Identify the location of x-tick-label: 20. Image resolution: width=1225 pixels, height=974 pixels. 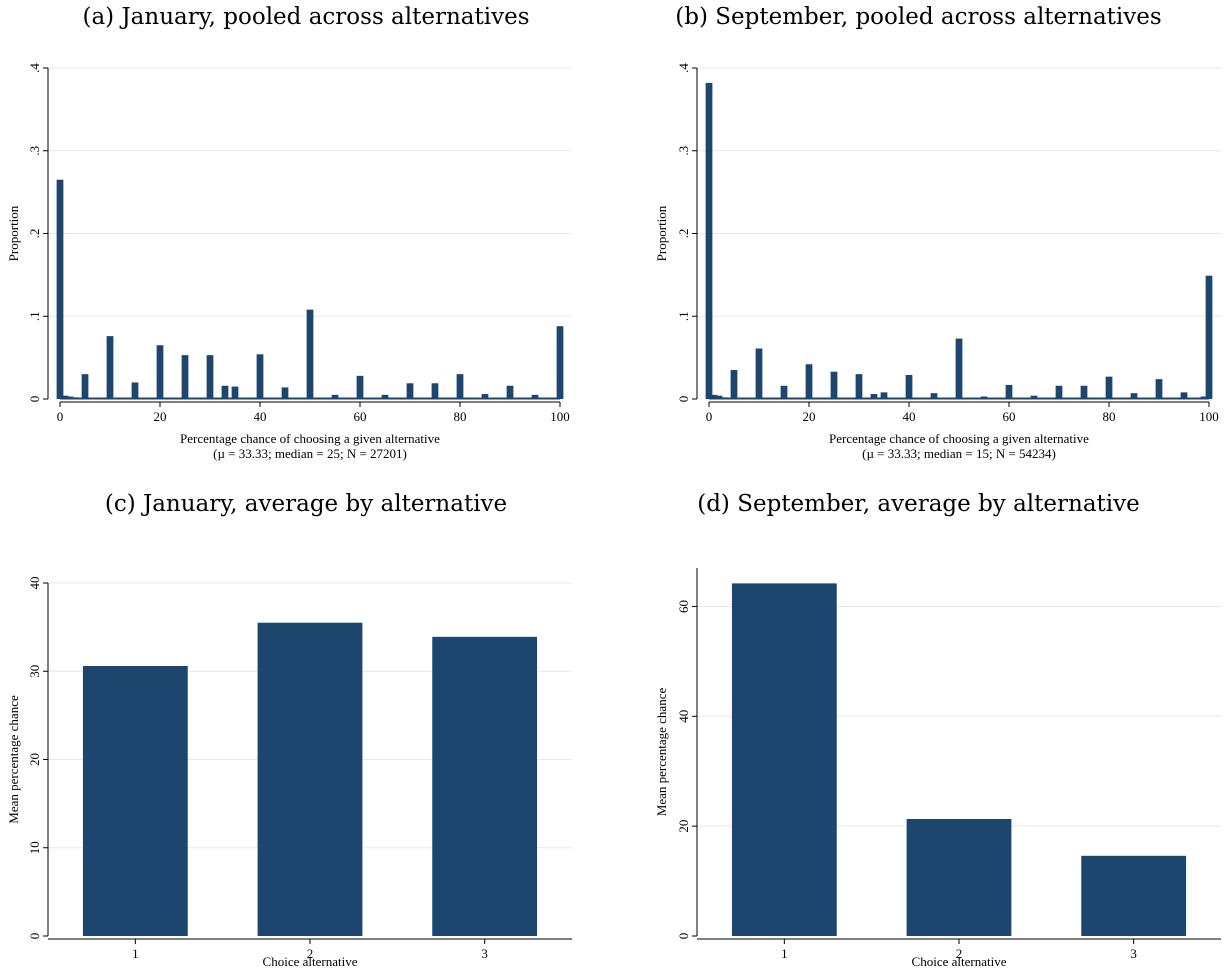
(160, 416).